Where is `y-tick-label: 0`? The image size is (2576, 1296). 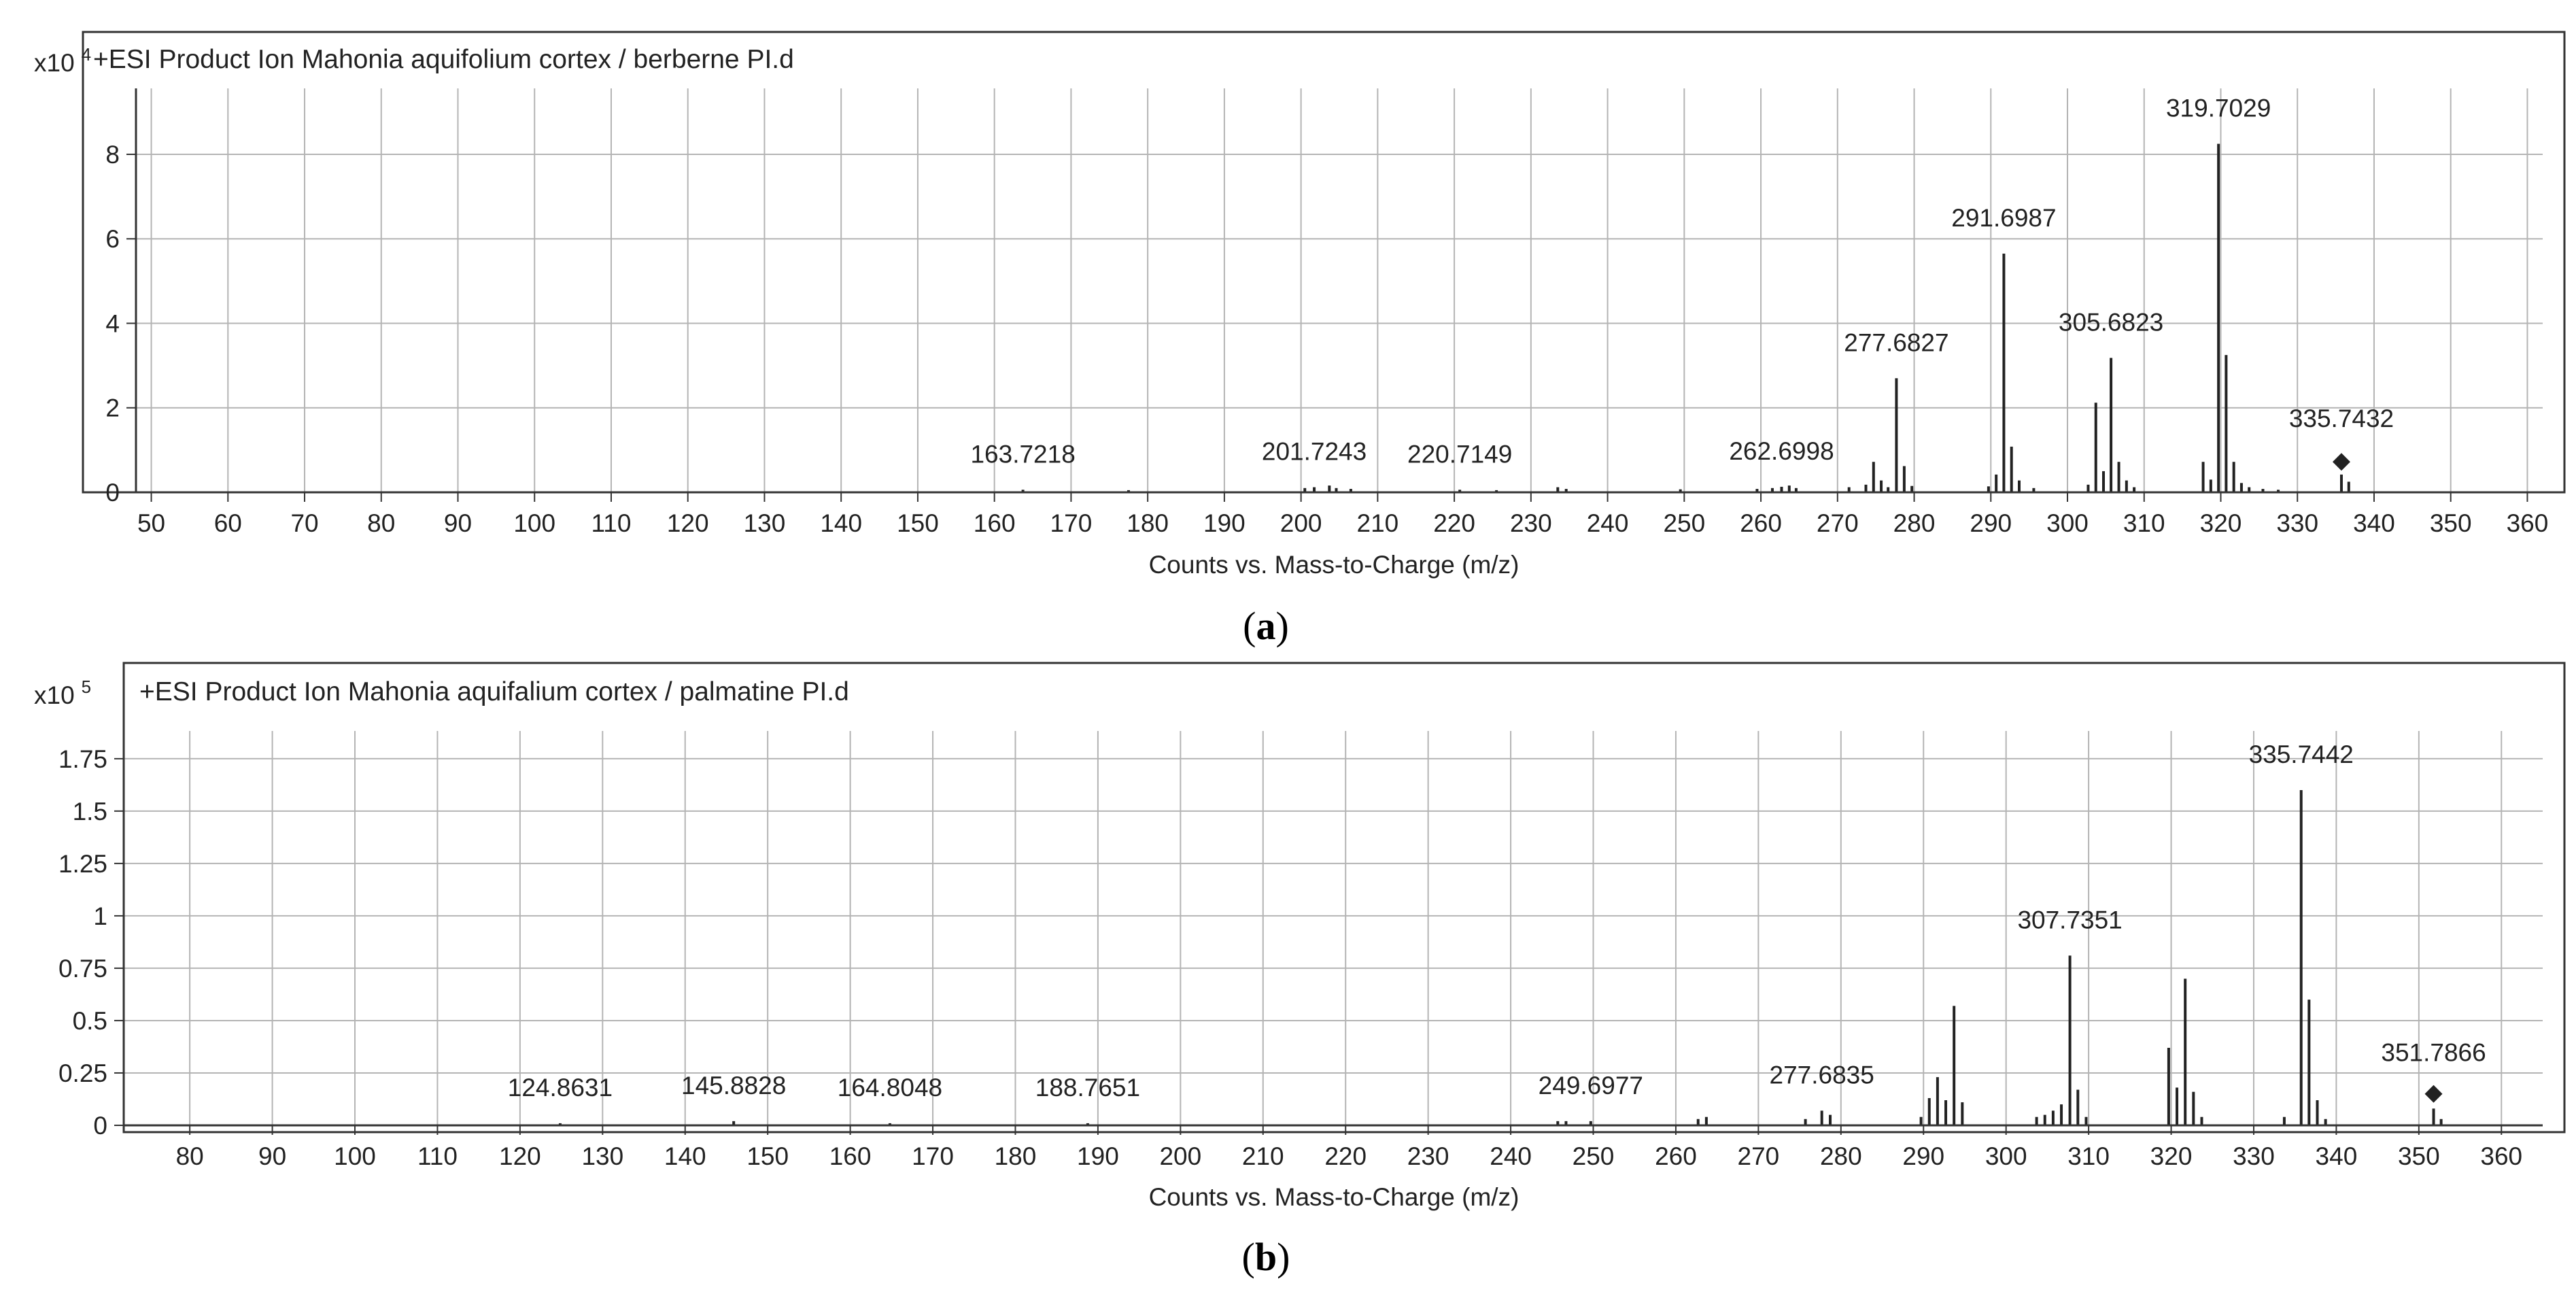 y-tick-label: 0 is located at coordinates (100, 1126).